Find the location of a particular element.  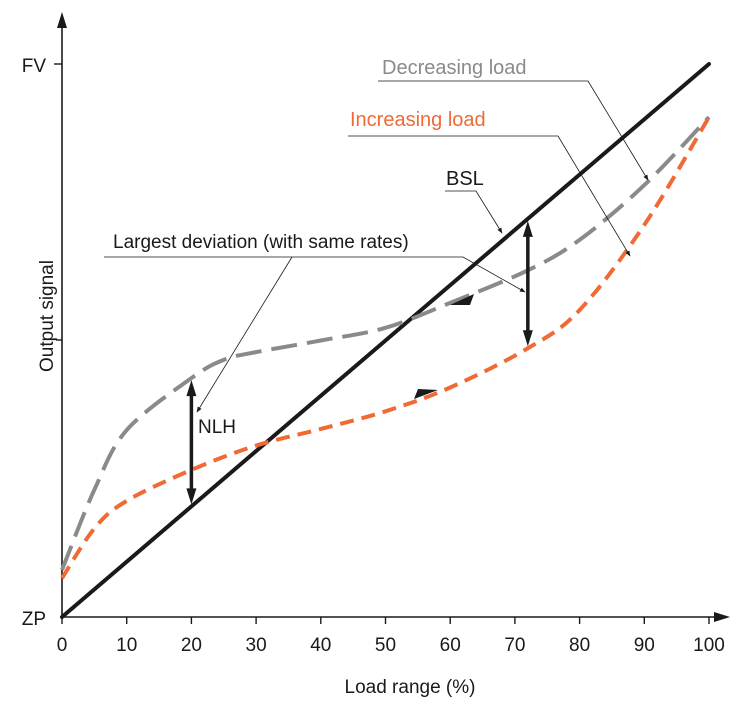

increasing-load-leader is located at coordinates (489, 196).